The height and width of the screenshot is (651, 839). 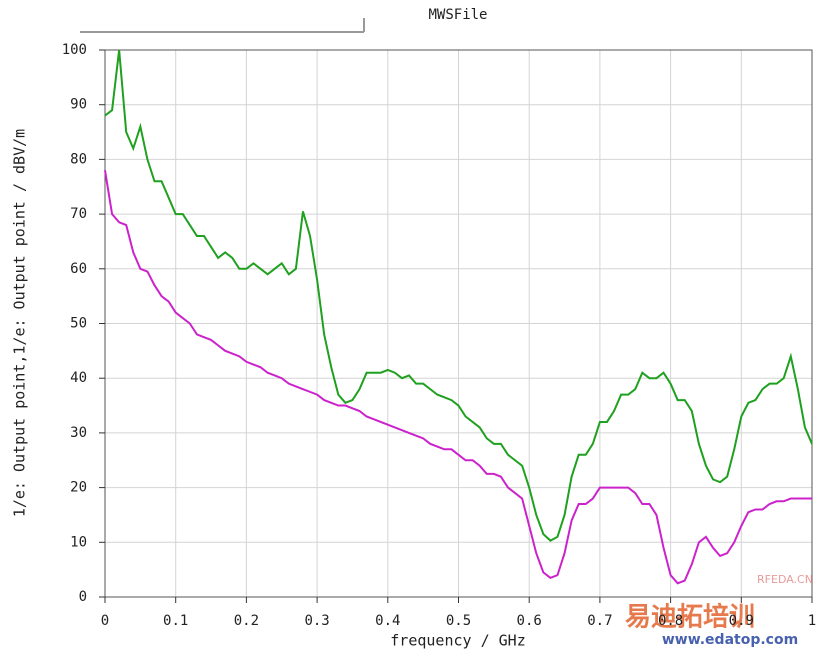 I want to click on x-tick-label: 0.4, so click(x=387, y=621).